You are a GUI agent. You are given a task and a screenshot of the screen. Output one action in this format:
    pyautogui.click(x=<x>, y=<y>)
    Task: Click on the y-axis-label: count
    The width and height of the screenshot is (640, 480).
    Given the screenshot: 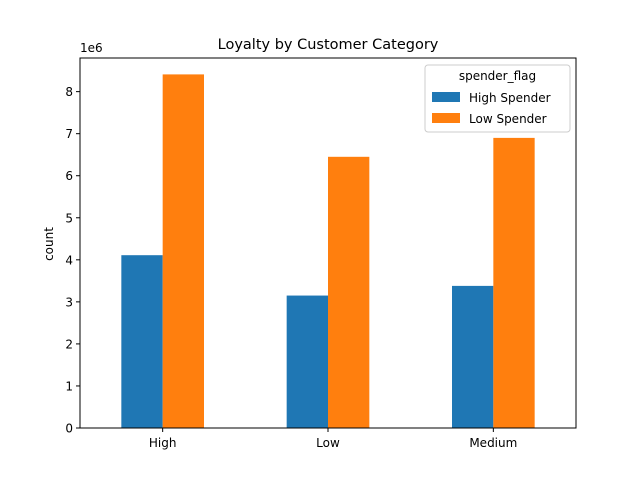 What is the action you would take?
    pyautogui.click(x=49, y=244)
    